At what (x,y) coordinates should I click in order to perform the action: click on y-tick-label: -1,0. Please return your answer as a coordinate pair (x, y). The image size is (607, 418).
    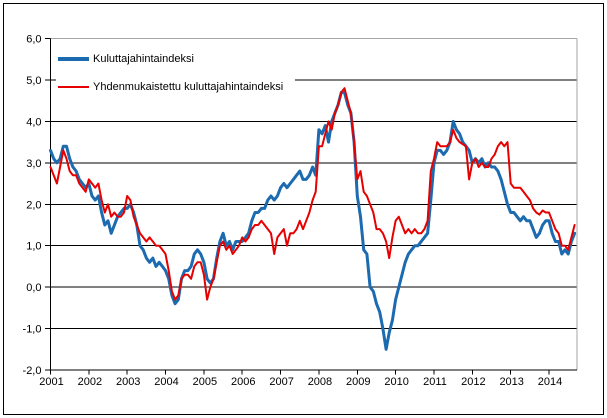
    Looking at the image, I should click on (32, 330).